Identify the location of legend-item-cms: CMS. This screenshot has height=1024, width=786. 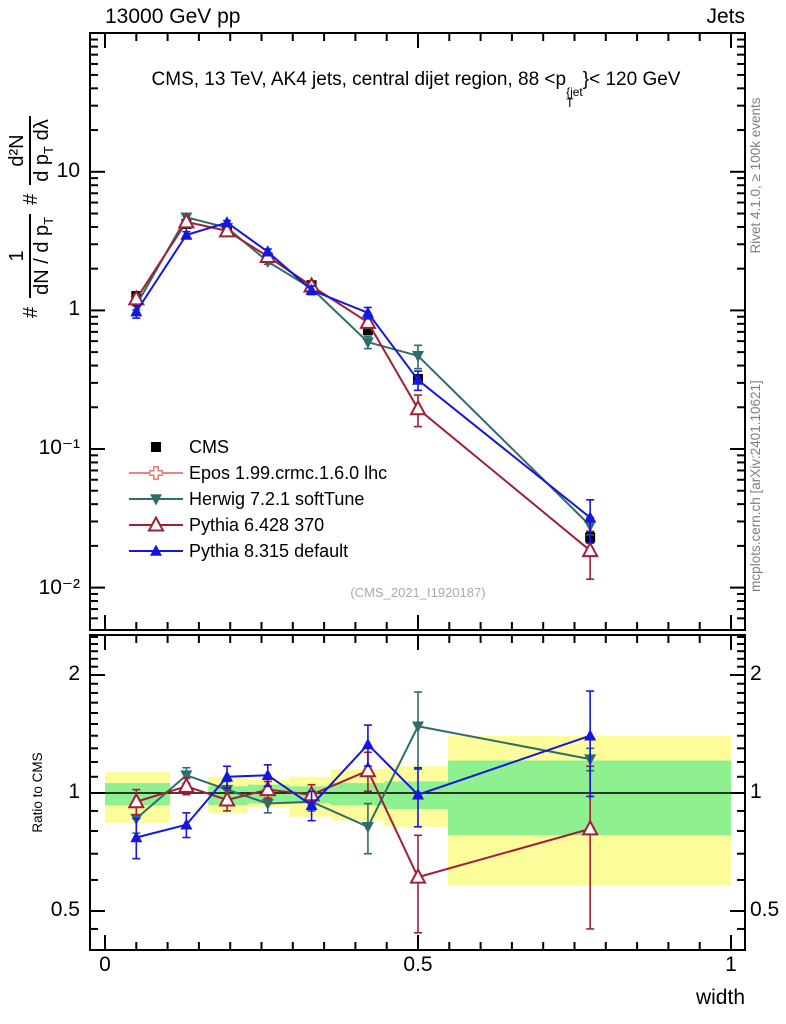
(256, 447).